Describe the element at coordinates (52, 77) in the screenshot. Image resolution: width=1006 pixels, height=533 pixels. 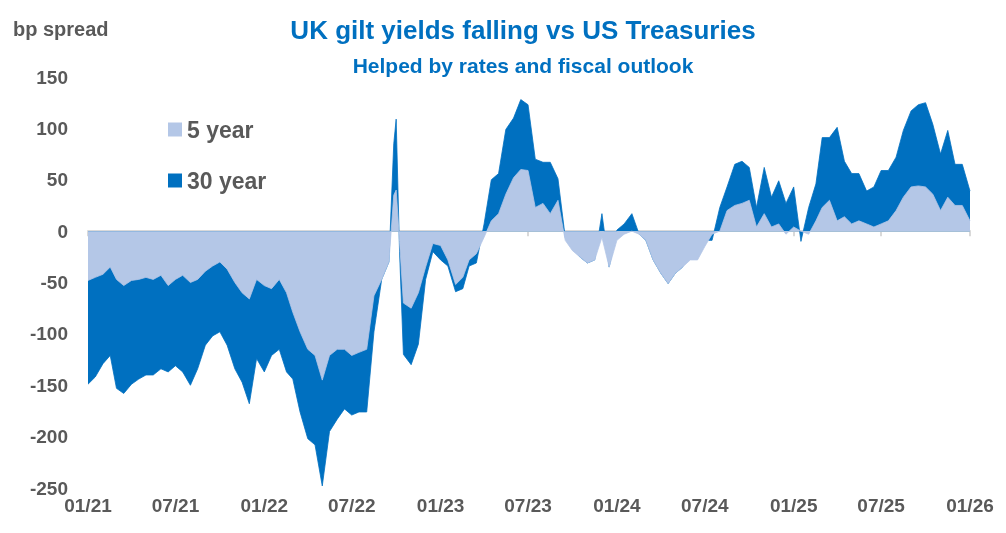
I see `y-tick-label: 150` at that location.